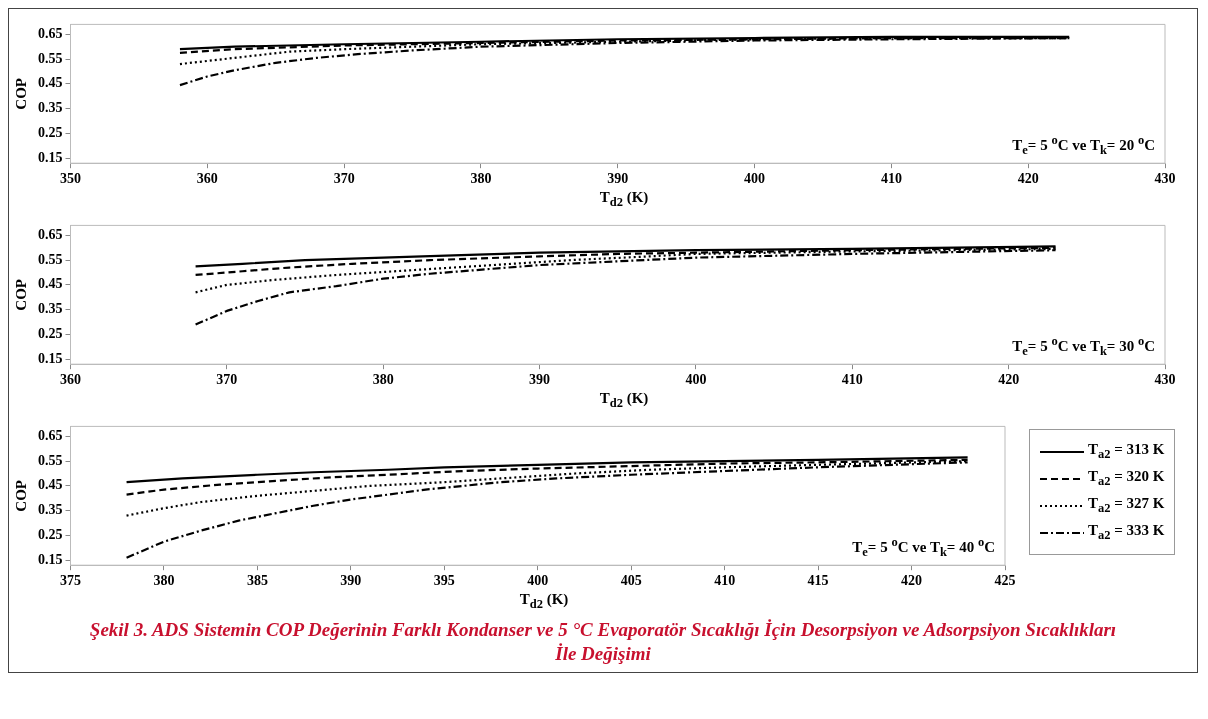  What do you see at coordinates (631, 581) in the screenshot?
I see `x-tick-label: 405` at bounding box center [631, 581].